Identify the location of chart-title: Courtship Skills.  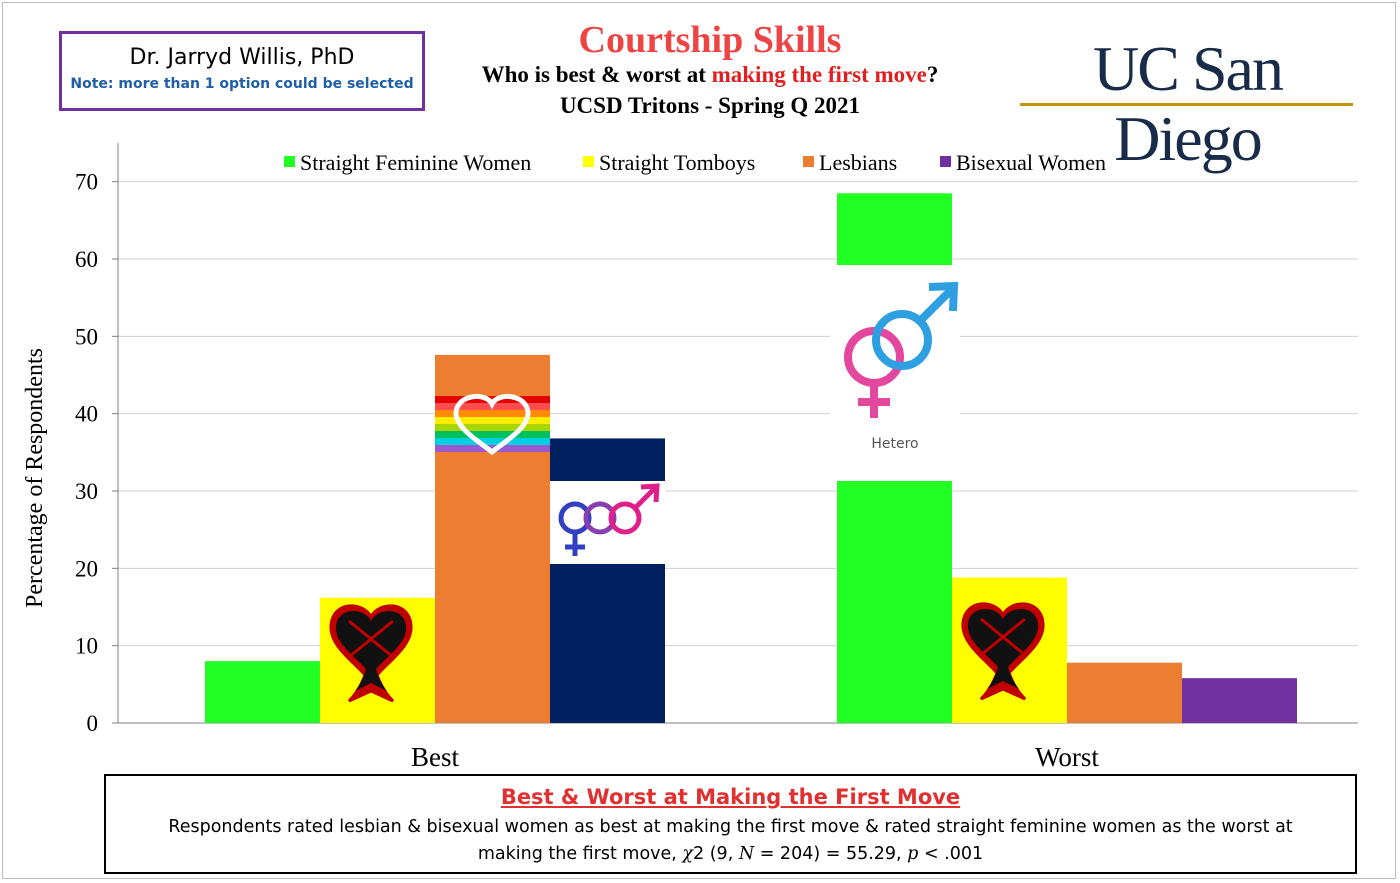
(710, 40).